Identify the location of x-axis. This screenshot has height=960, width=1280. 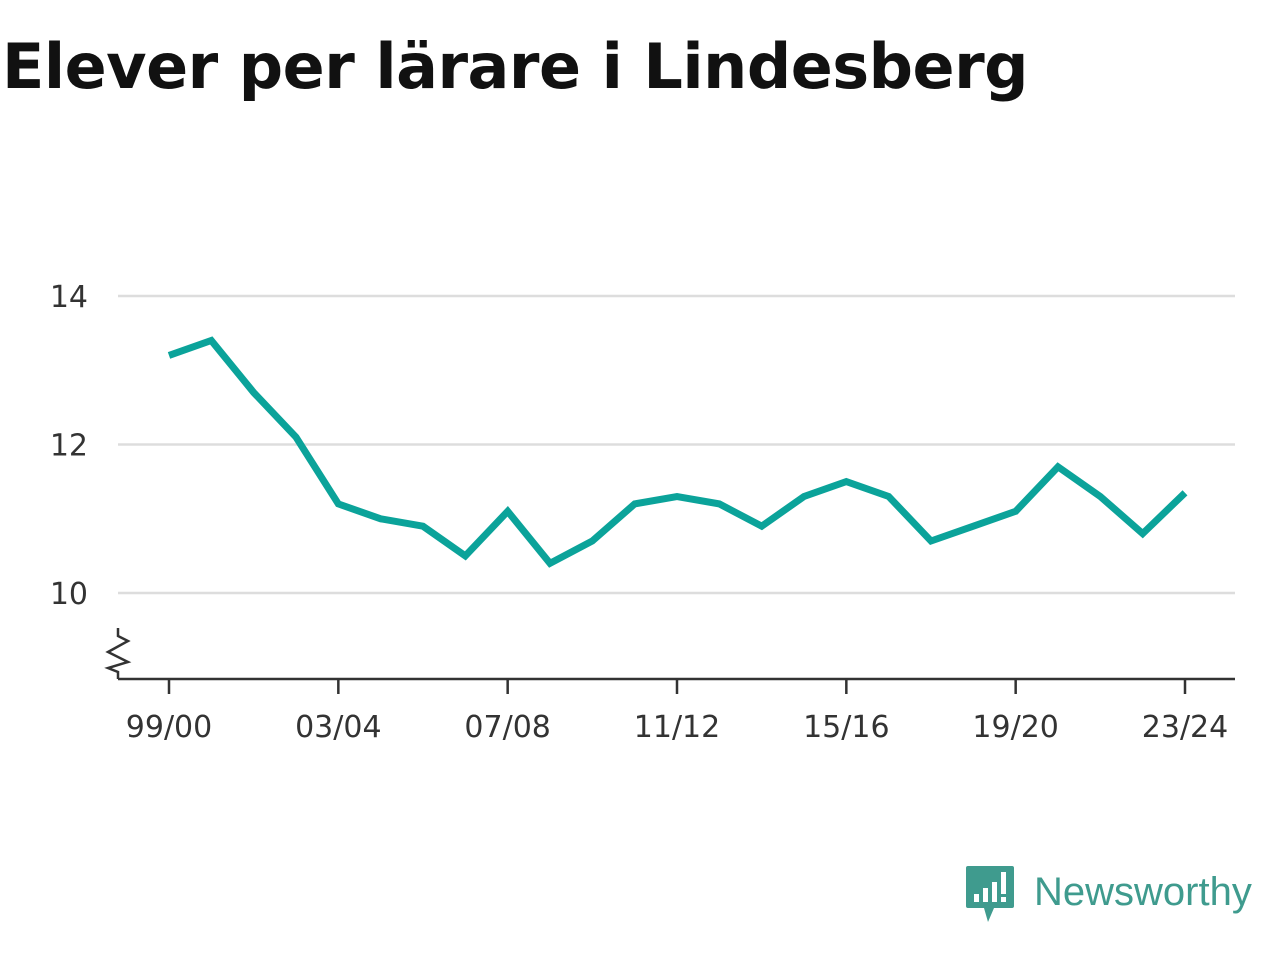
(669, 654).